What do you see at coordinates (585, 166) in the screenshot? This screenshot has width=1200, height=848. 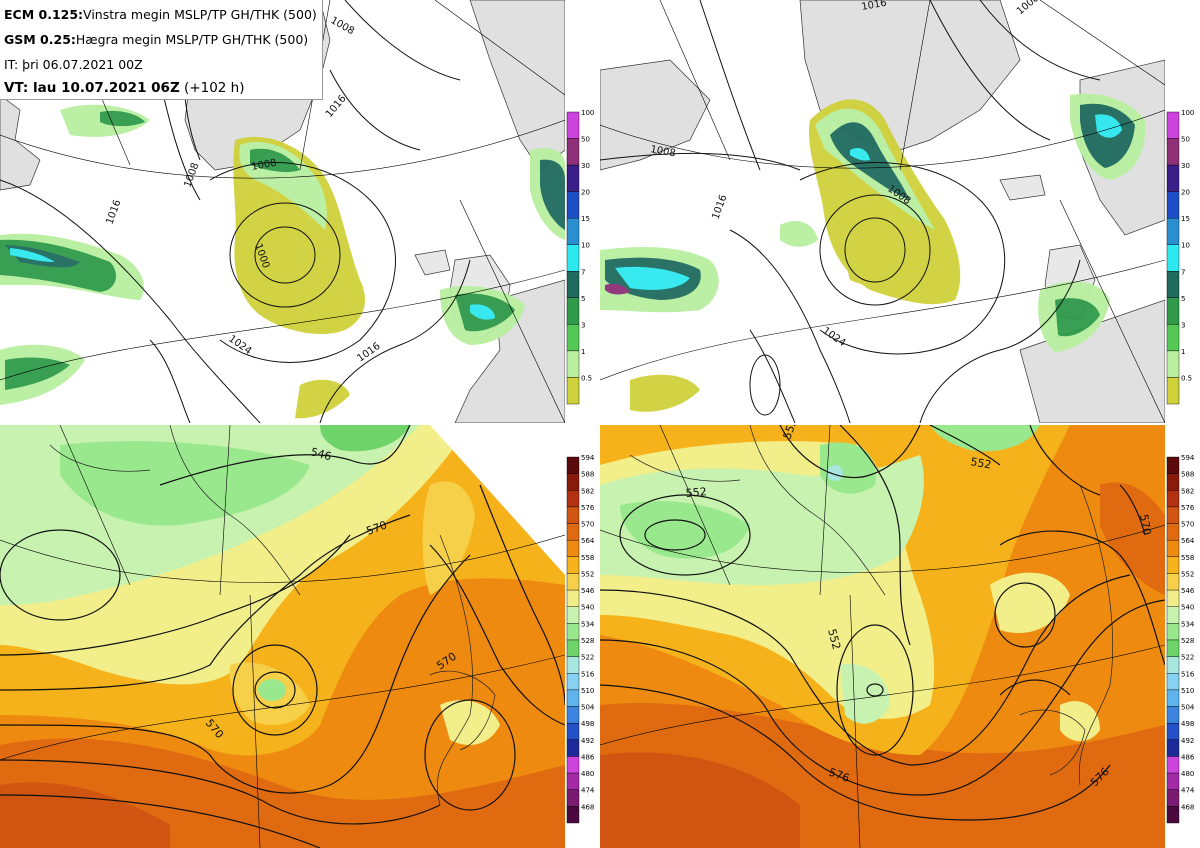 I see `colorbar-label: 30` at bounding box center [585, 166].